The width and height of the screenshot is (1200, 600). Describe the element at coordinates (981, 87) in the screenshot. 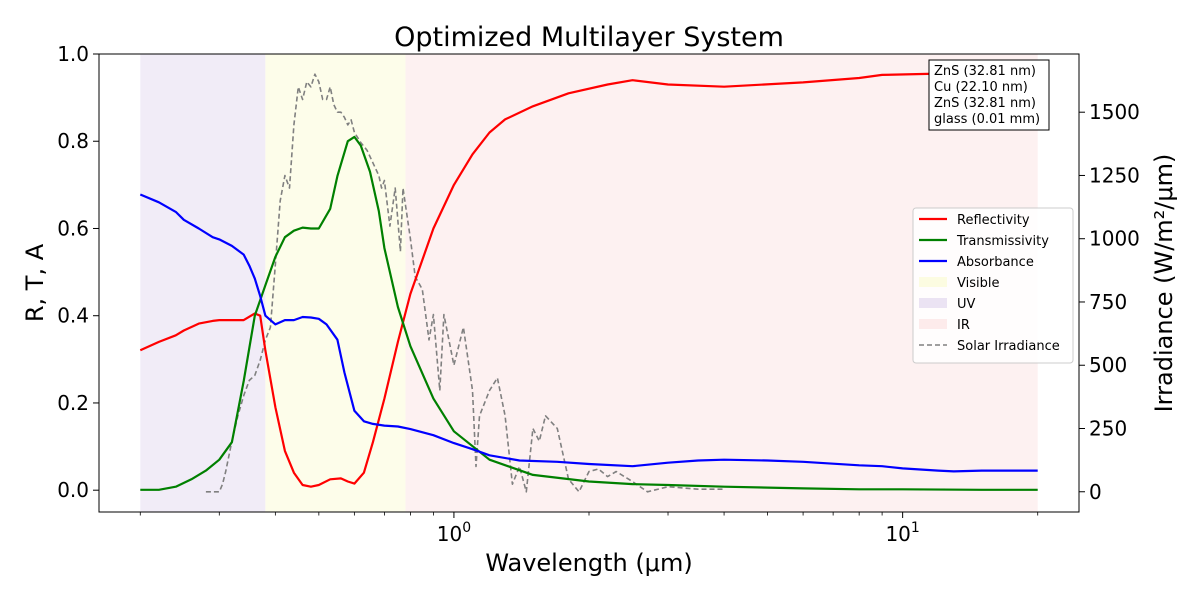

I see `layer-2: Cu (22.10 nm)` at that location.